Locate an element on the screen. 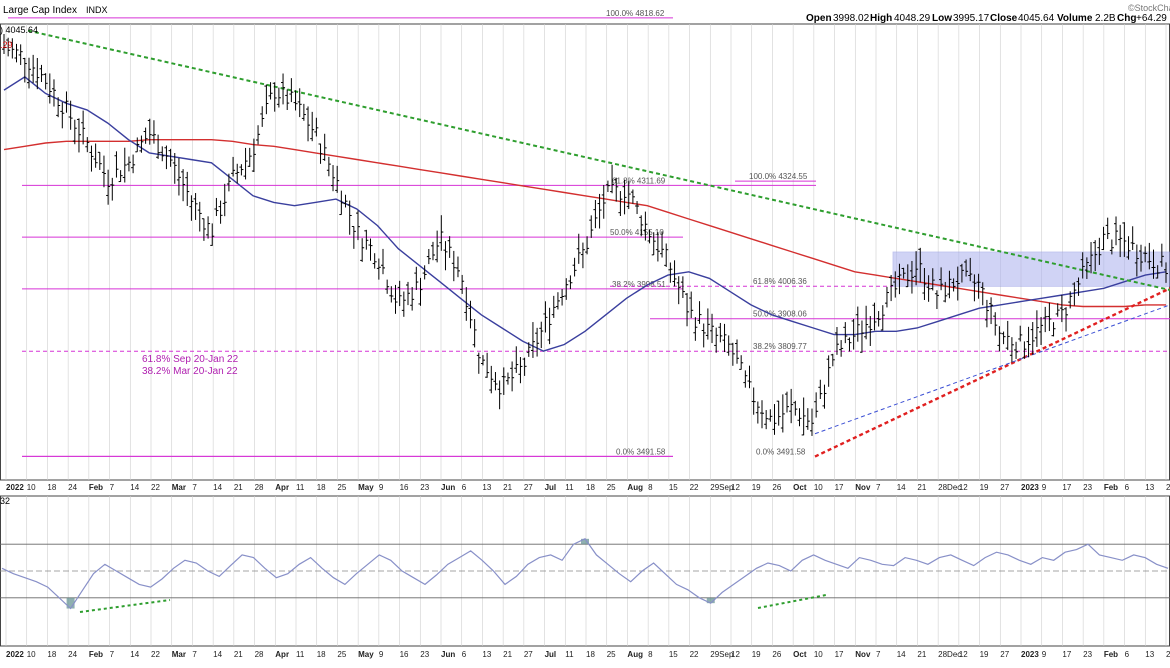 The width and height of the screenshot is (1170, 668). x-tick-label: May is located at coordinates (366, 654).